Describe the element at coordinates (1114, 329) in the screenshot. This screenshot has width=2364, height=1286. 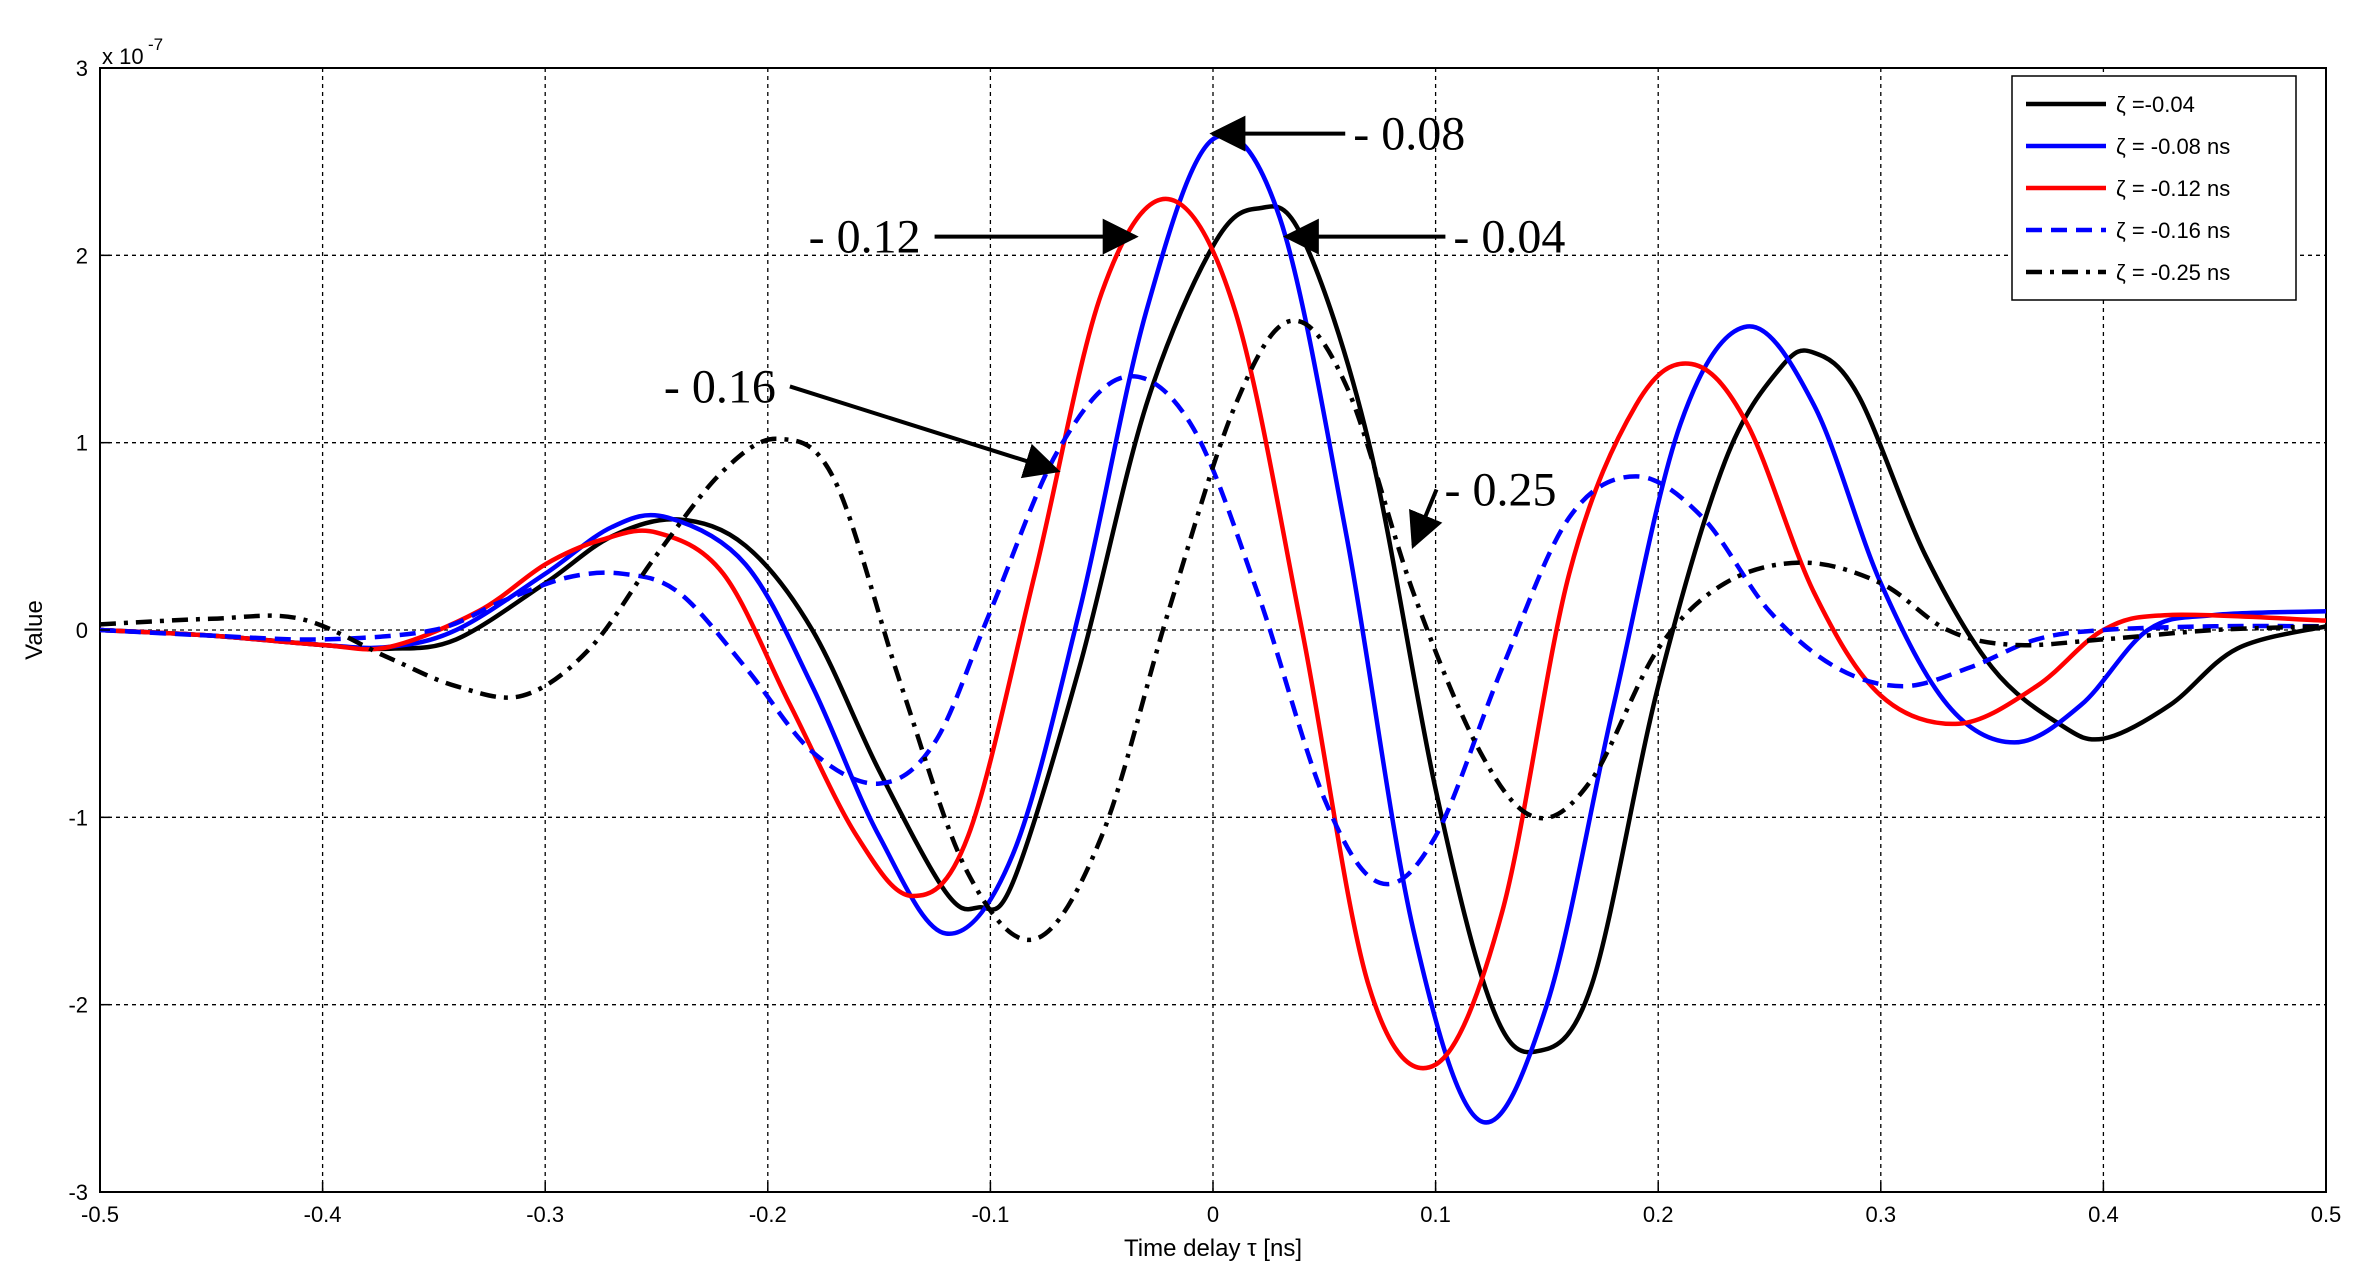
I see `annotations: - 0.08 - 0.12 - 0.04 - 0.16 - 0.25` at that location.